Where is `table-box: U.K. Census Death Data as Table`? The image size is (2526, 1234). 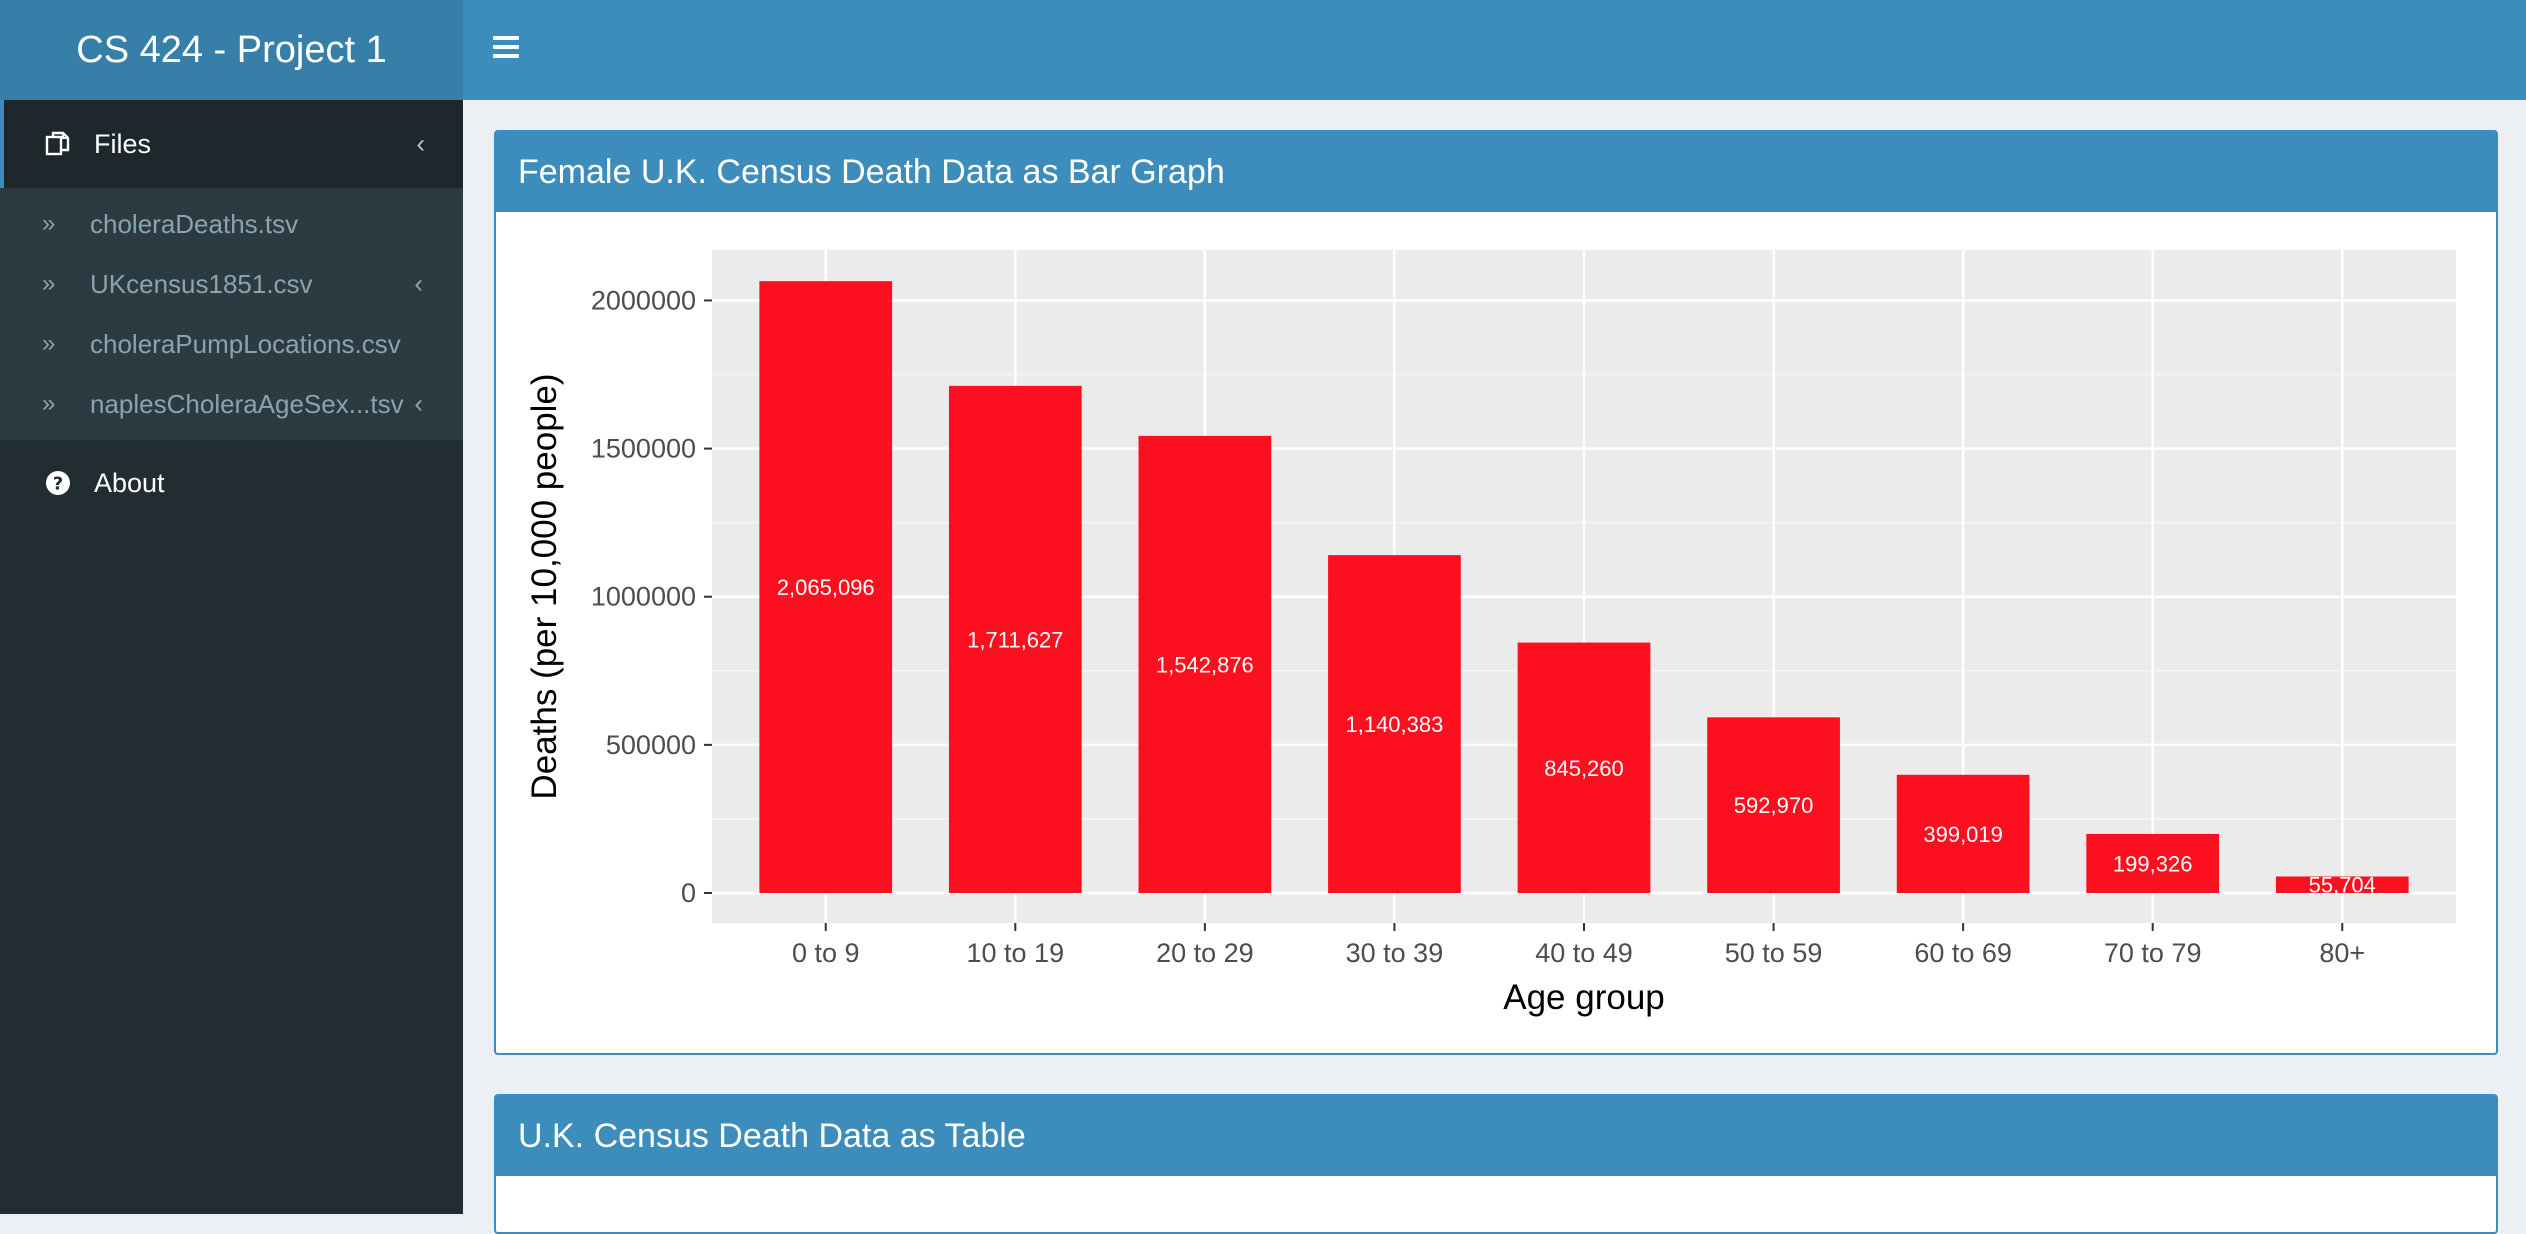 table-box: U.K. Census Death Data as Table is located at coordinates (1496, 1164).